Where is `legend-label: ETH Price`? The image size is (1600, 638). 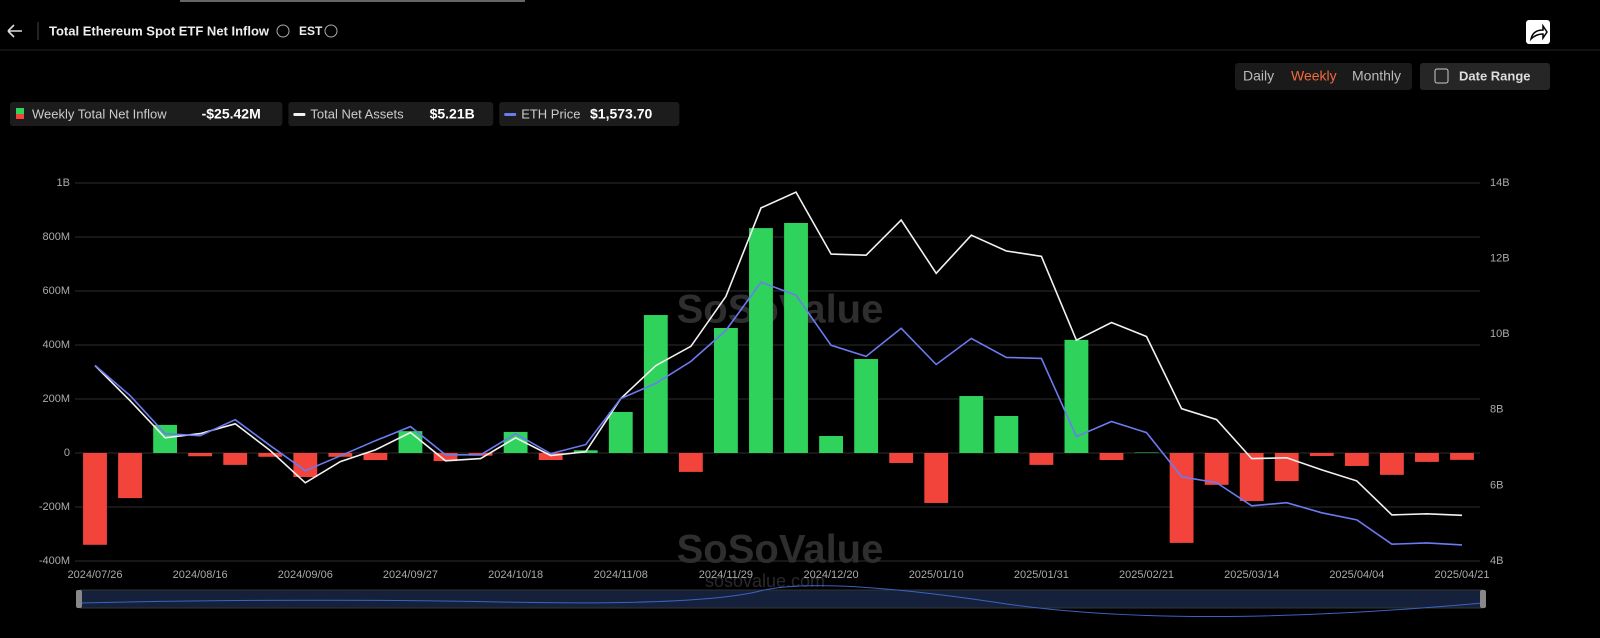 legend-label: ETH Price is located at coordinates (550, 113).